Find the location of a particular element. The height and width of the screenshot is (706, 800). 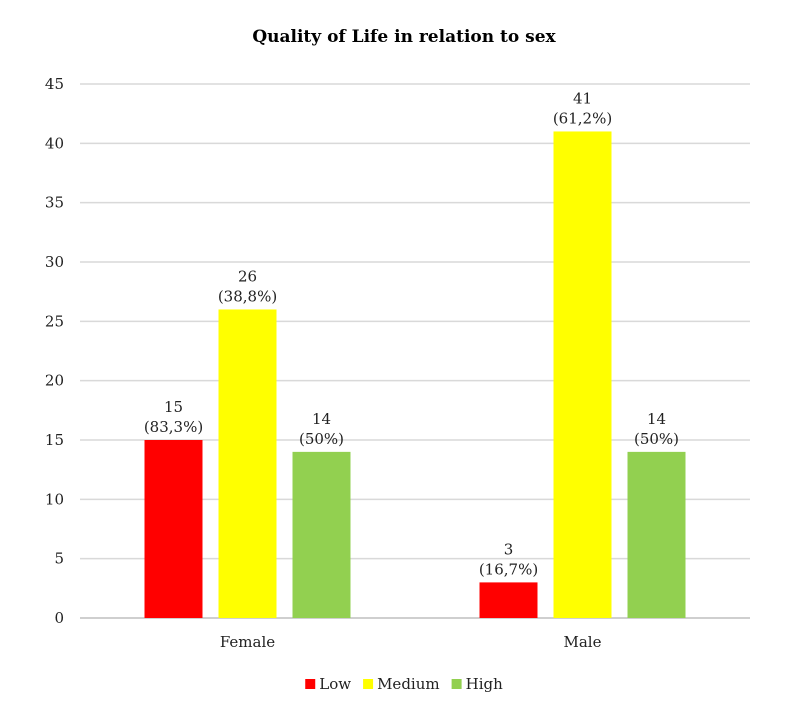

data-label: (61,2%) is located at coordinates (582, 118).